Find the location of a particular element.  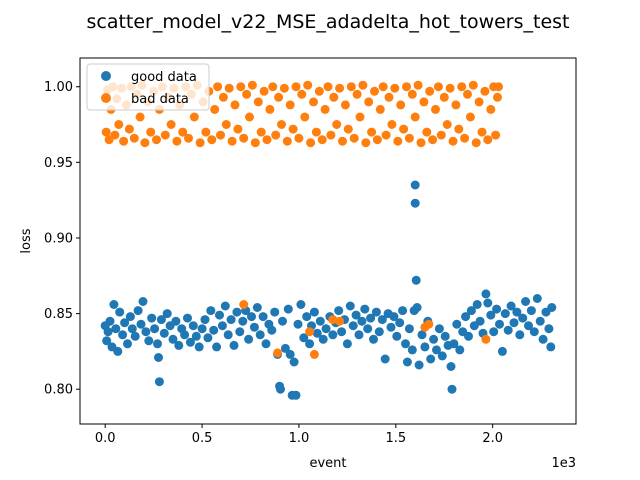

y-tick-label: 1.00 is located at coordinates (58, 87).